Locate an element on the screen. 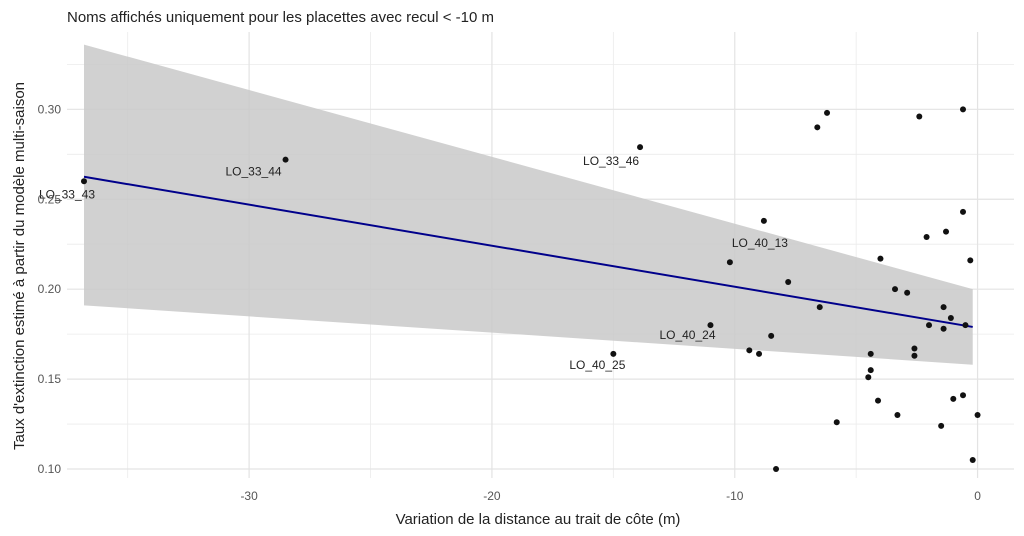 This screenshot has height=536, width=1024. y-tick-label: 0.25 is located at coordinates (50, 199).